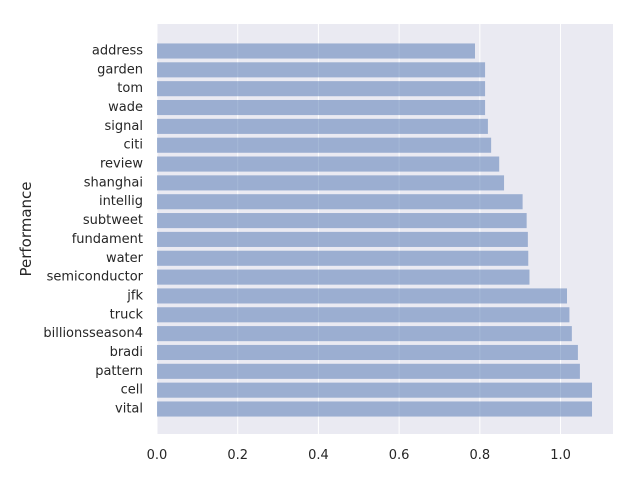 This screenshot has width=640, height=480. Describe the element at coordinates (119, 371) in the screenshot. I see `y-tick-label: pattern` at that location.